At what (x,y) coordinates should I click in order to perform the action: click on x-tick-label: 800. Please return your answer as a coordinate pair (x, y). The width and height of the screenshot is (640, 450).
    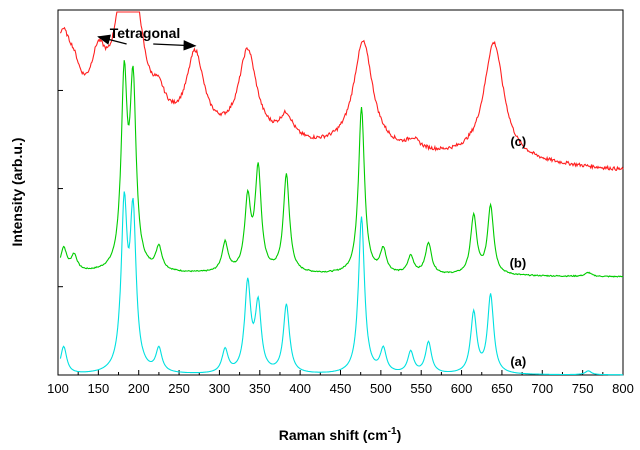
    Looking at the image, I should click on (623, 388).